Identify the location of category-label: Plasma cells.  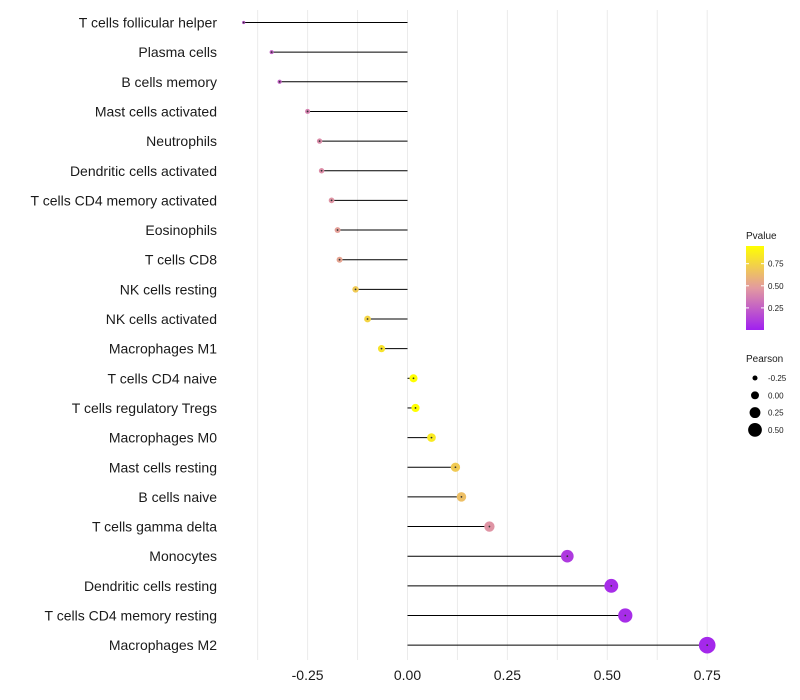
(177, 52).